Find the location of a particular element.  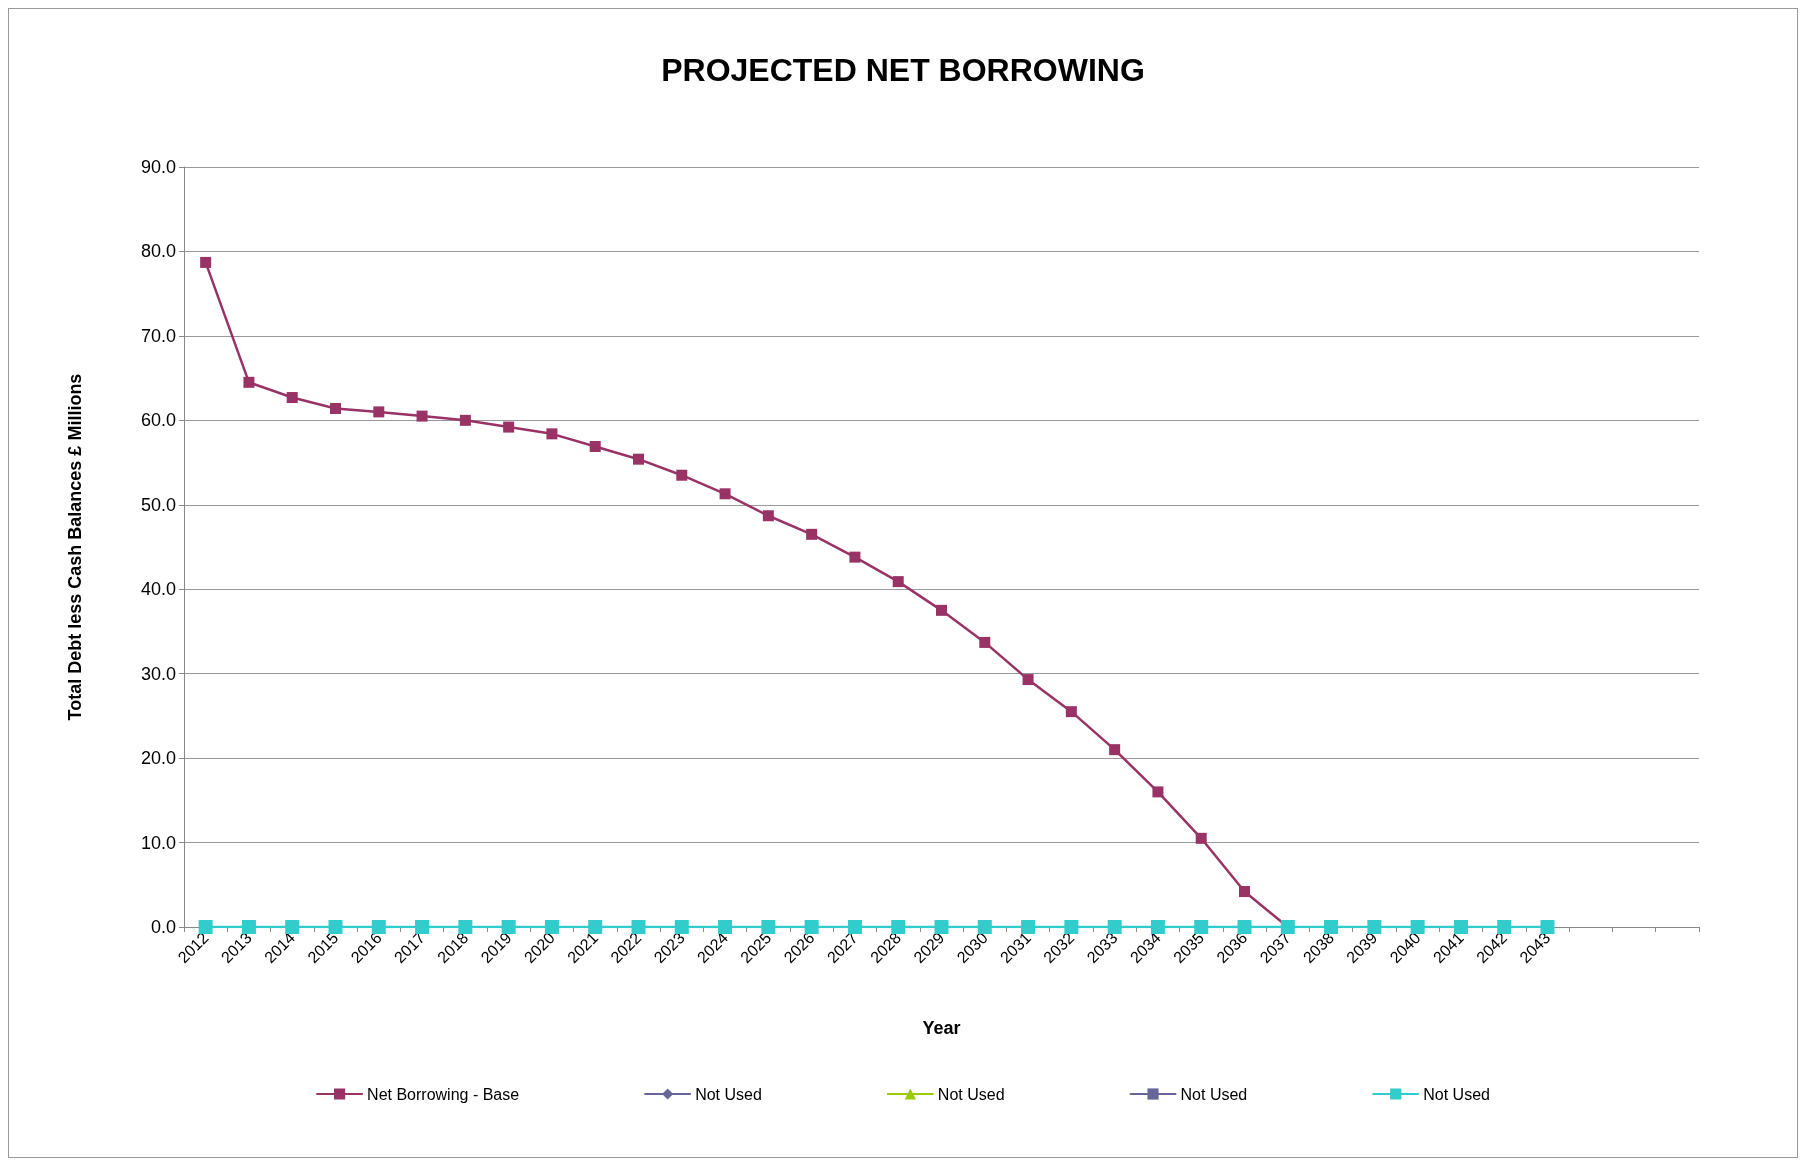

y-tick-label: 40.0 is located at coordinates (158, 589).